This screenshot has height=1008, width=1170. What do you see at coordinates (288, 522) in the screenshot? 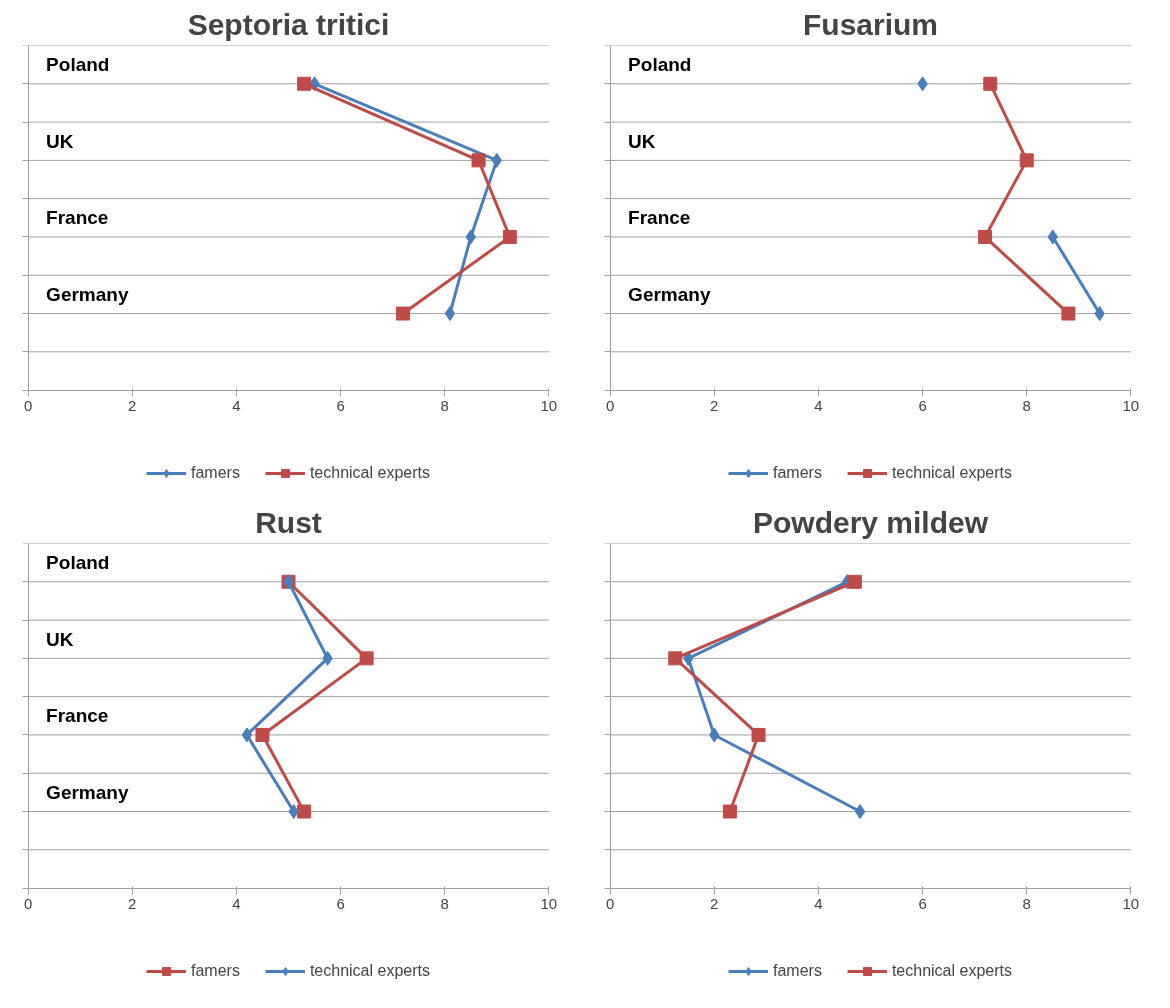
I see `chart-title: Rust` at bounding box center [288, 522].